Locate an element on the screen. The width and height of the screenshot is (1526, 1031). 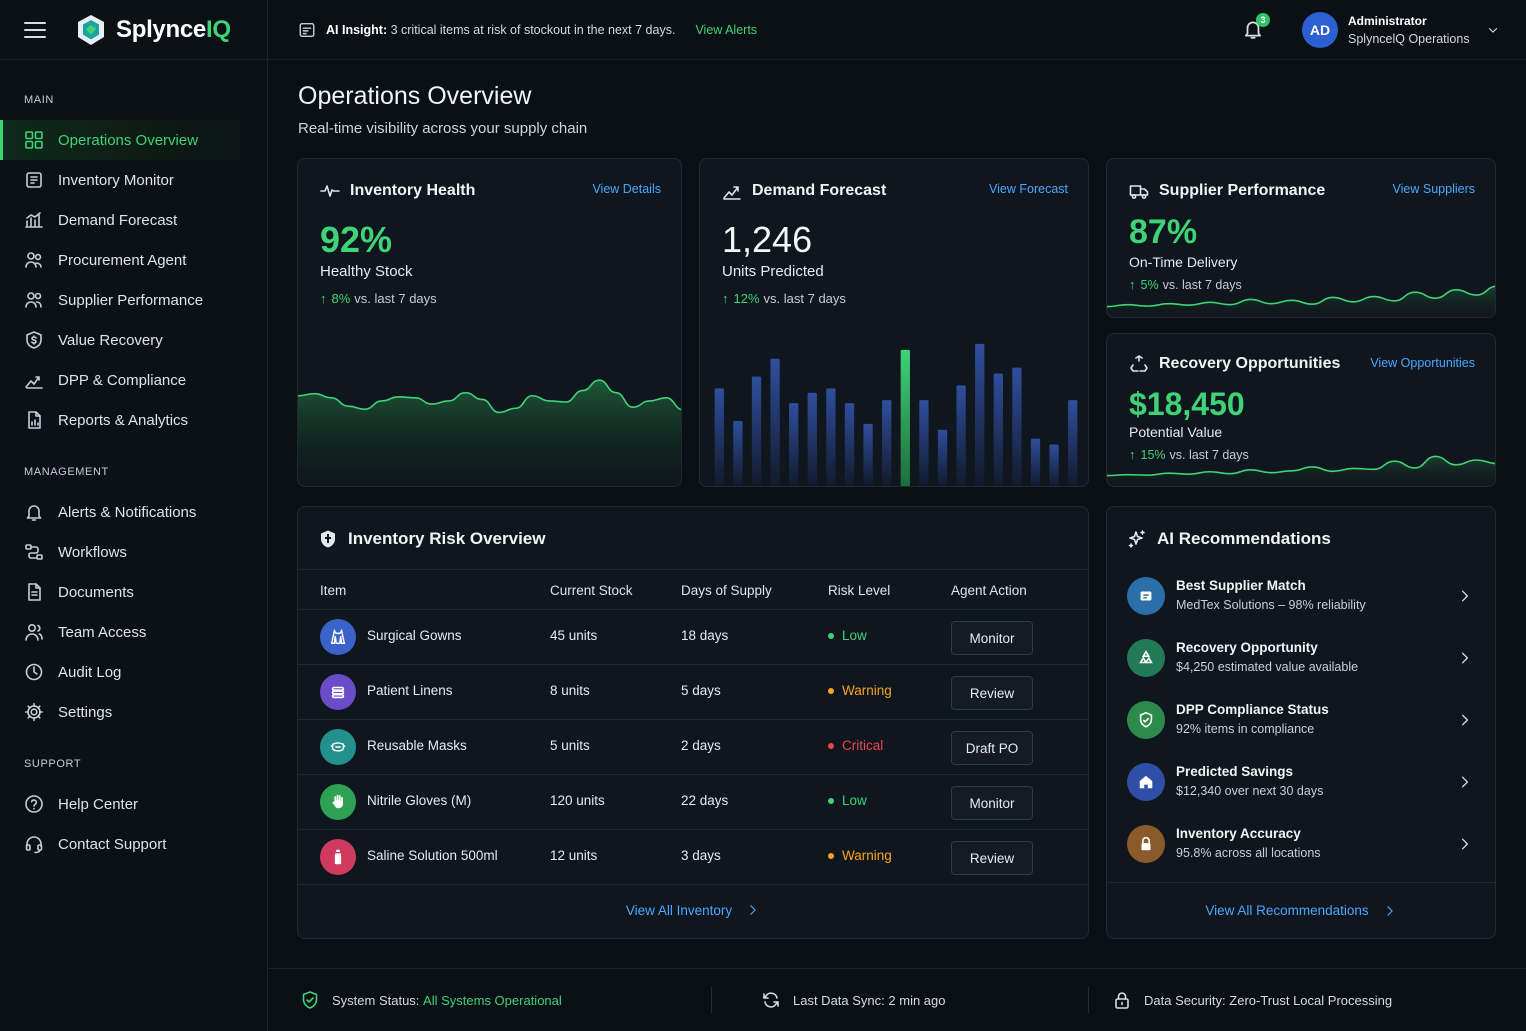
view-all-inventory-link: View All Inventory is located at coordinates (693, 910).